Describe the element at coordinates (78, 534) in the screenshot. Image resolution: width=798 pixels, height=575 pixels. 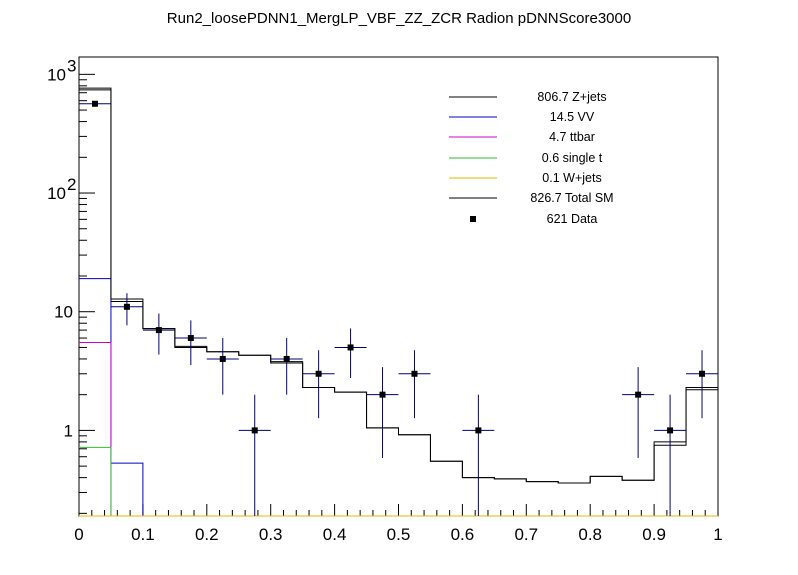
I see `x-tick-label: 0` at that location.